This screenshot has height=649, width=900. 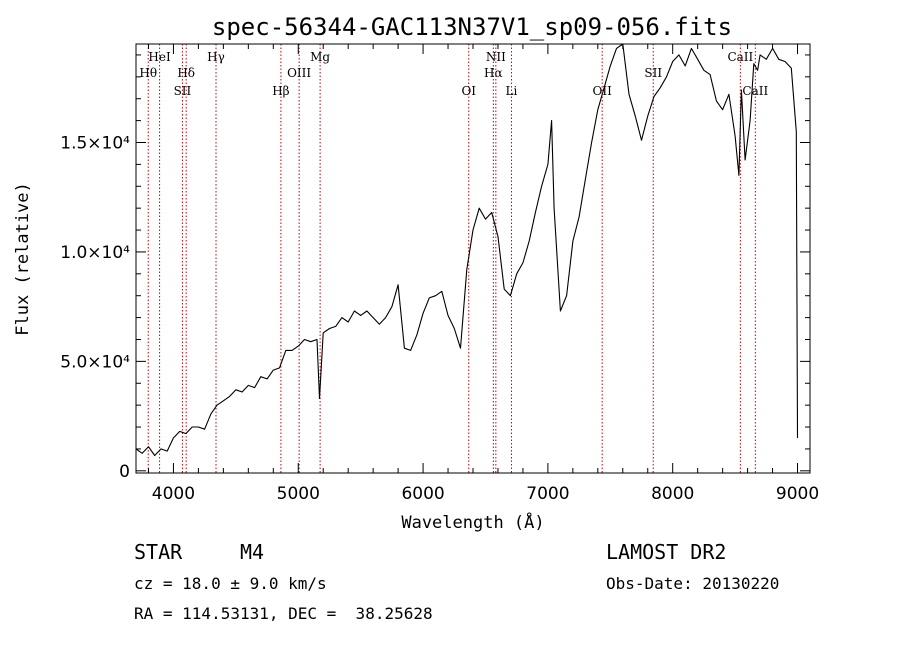 I want to click on x-tick-label: 4000, so click(x=173, y=494).